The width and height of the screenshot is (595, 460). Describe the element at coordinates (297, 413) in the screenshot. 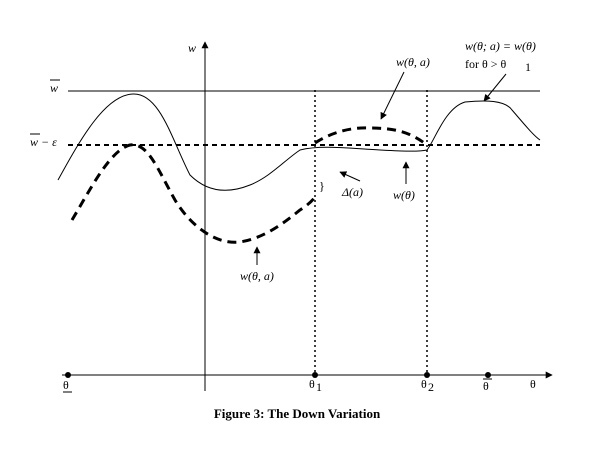

I see `figure-caption: Figure 3: The Down Variation` at that location.